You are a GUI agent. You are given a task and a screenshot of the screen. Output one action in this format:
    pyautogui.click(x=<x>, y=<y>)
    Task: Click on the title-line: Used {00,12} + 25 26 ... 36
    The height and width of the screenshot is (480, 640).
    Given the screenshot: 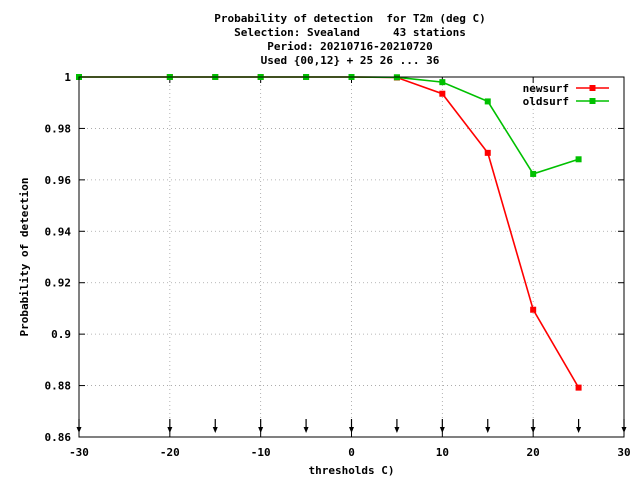 What is the action you would take?
    pyautogui.click(x=350, y=60)
    